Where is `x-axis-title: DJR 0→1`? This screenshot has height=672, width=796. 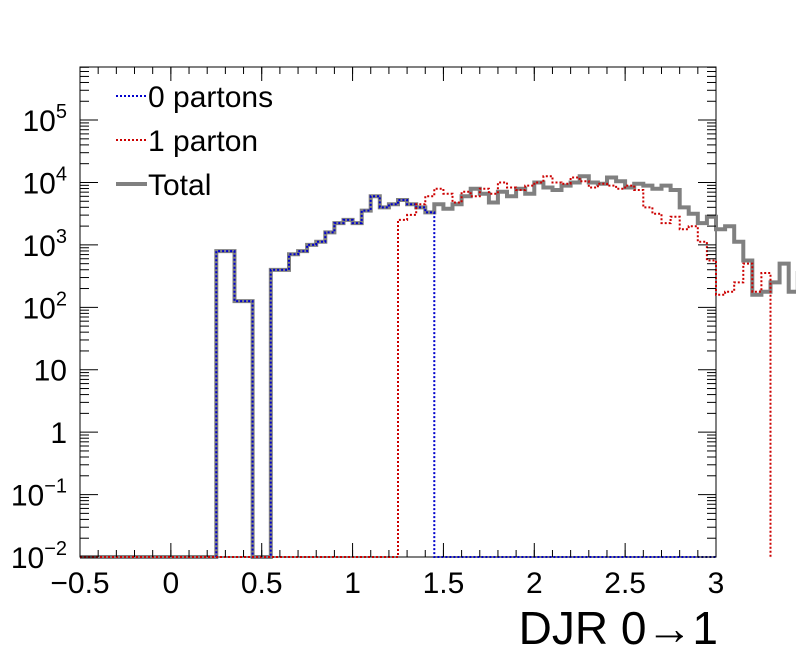 x-axis-title: DJR 0→1 is located at coordinates (618, 628).